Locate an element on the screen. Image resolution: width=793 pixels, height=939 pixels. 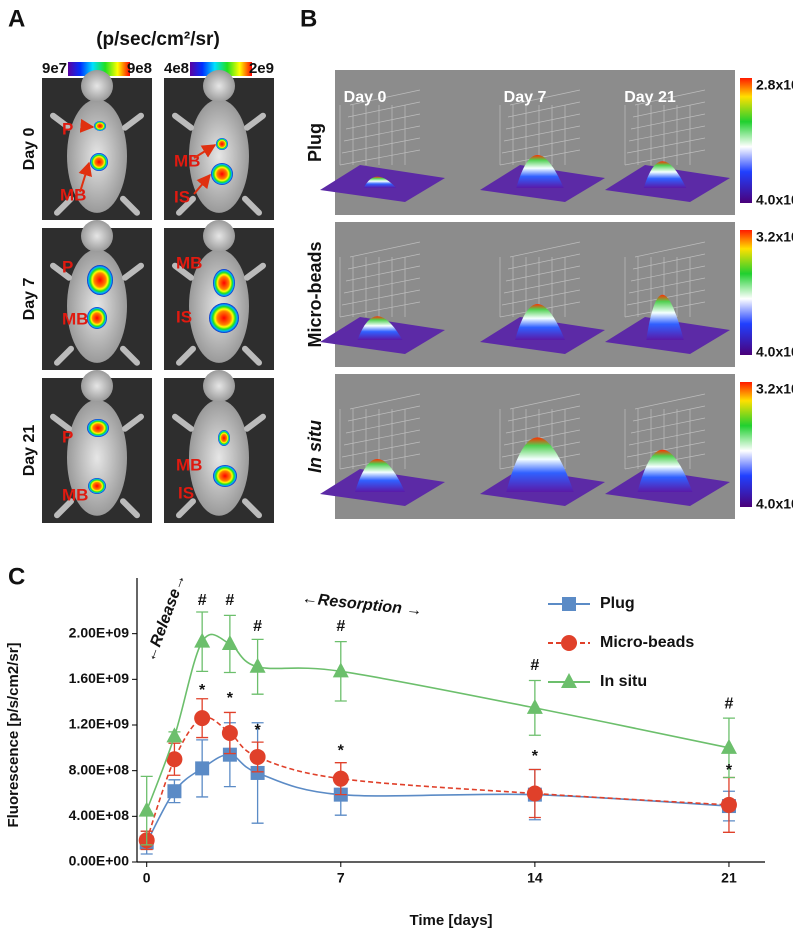
column-header: Day 21 is located at coordinates (650, 97).